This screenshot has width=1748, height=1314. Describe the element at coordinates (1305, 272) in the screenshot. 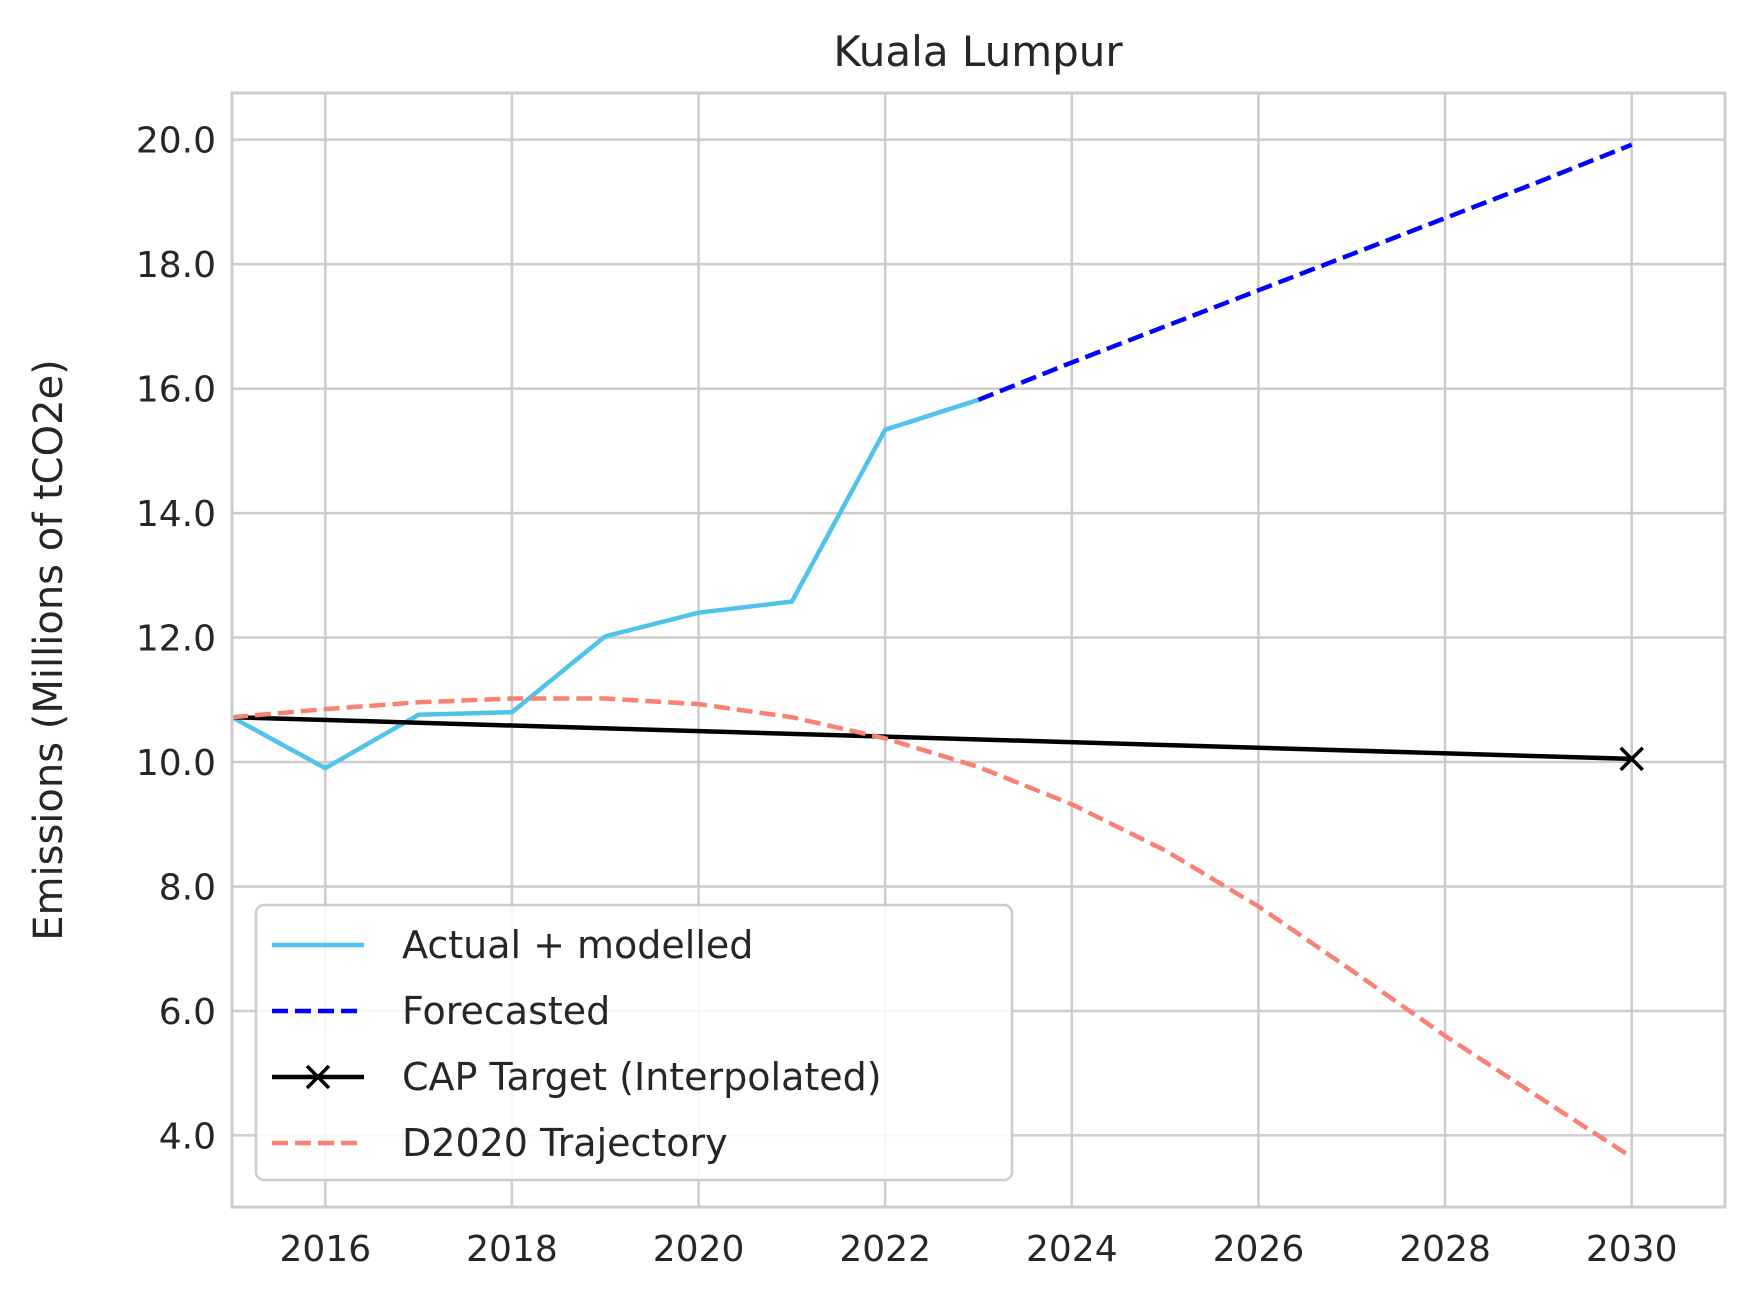

I see `series-line-forecasted` at that location.